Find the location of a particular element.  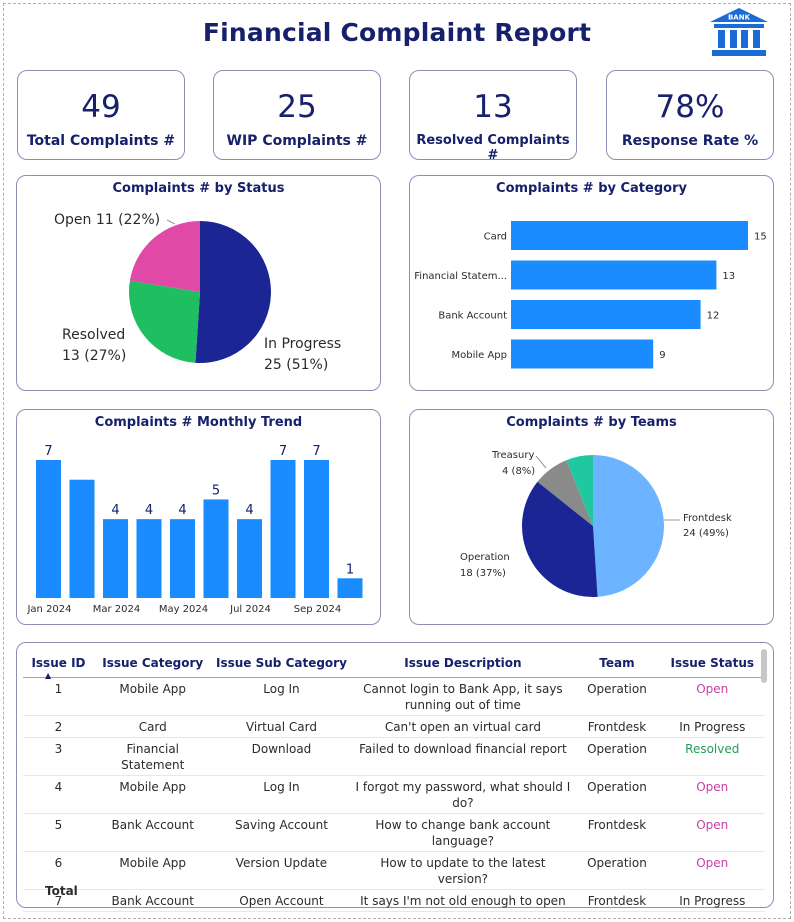

pie-slice-open is located at coordinates (164, 256).